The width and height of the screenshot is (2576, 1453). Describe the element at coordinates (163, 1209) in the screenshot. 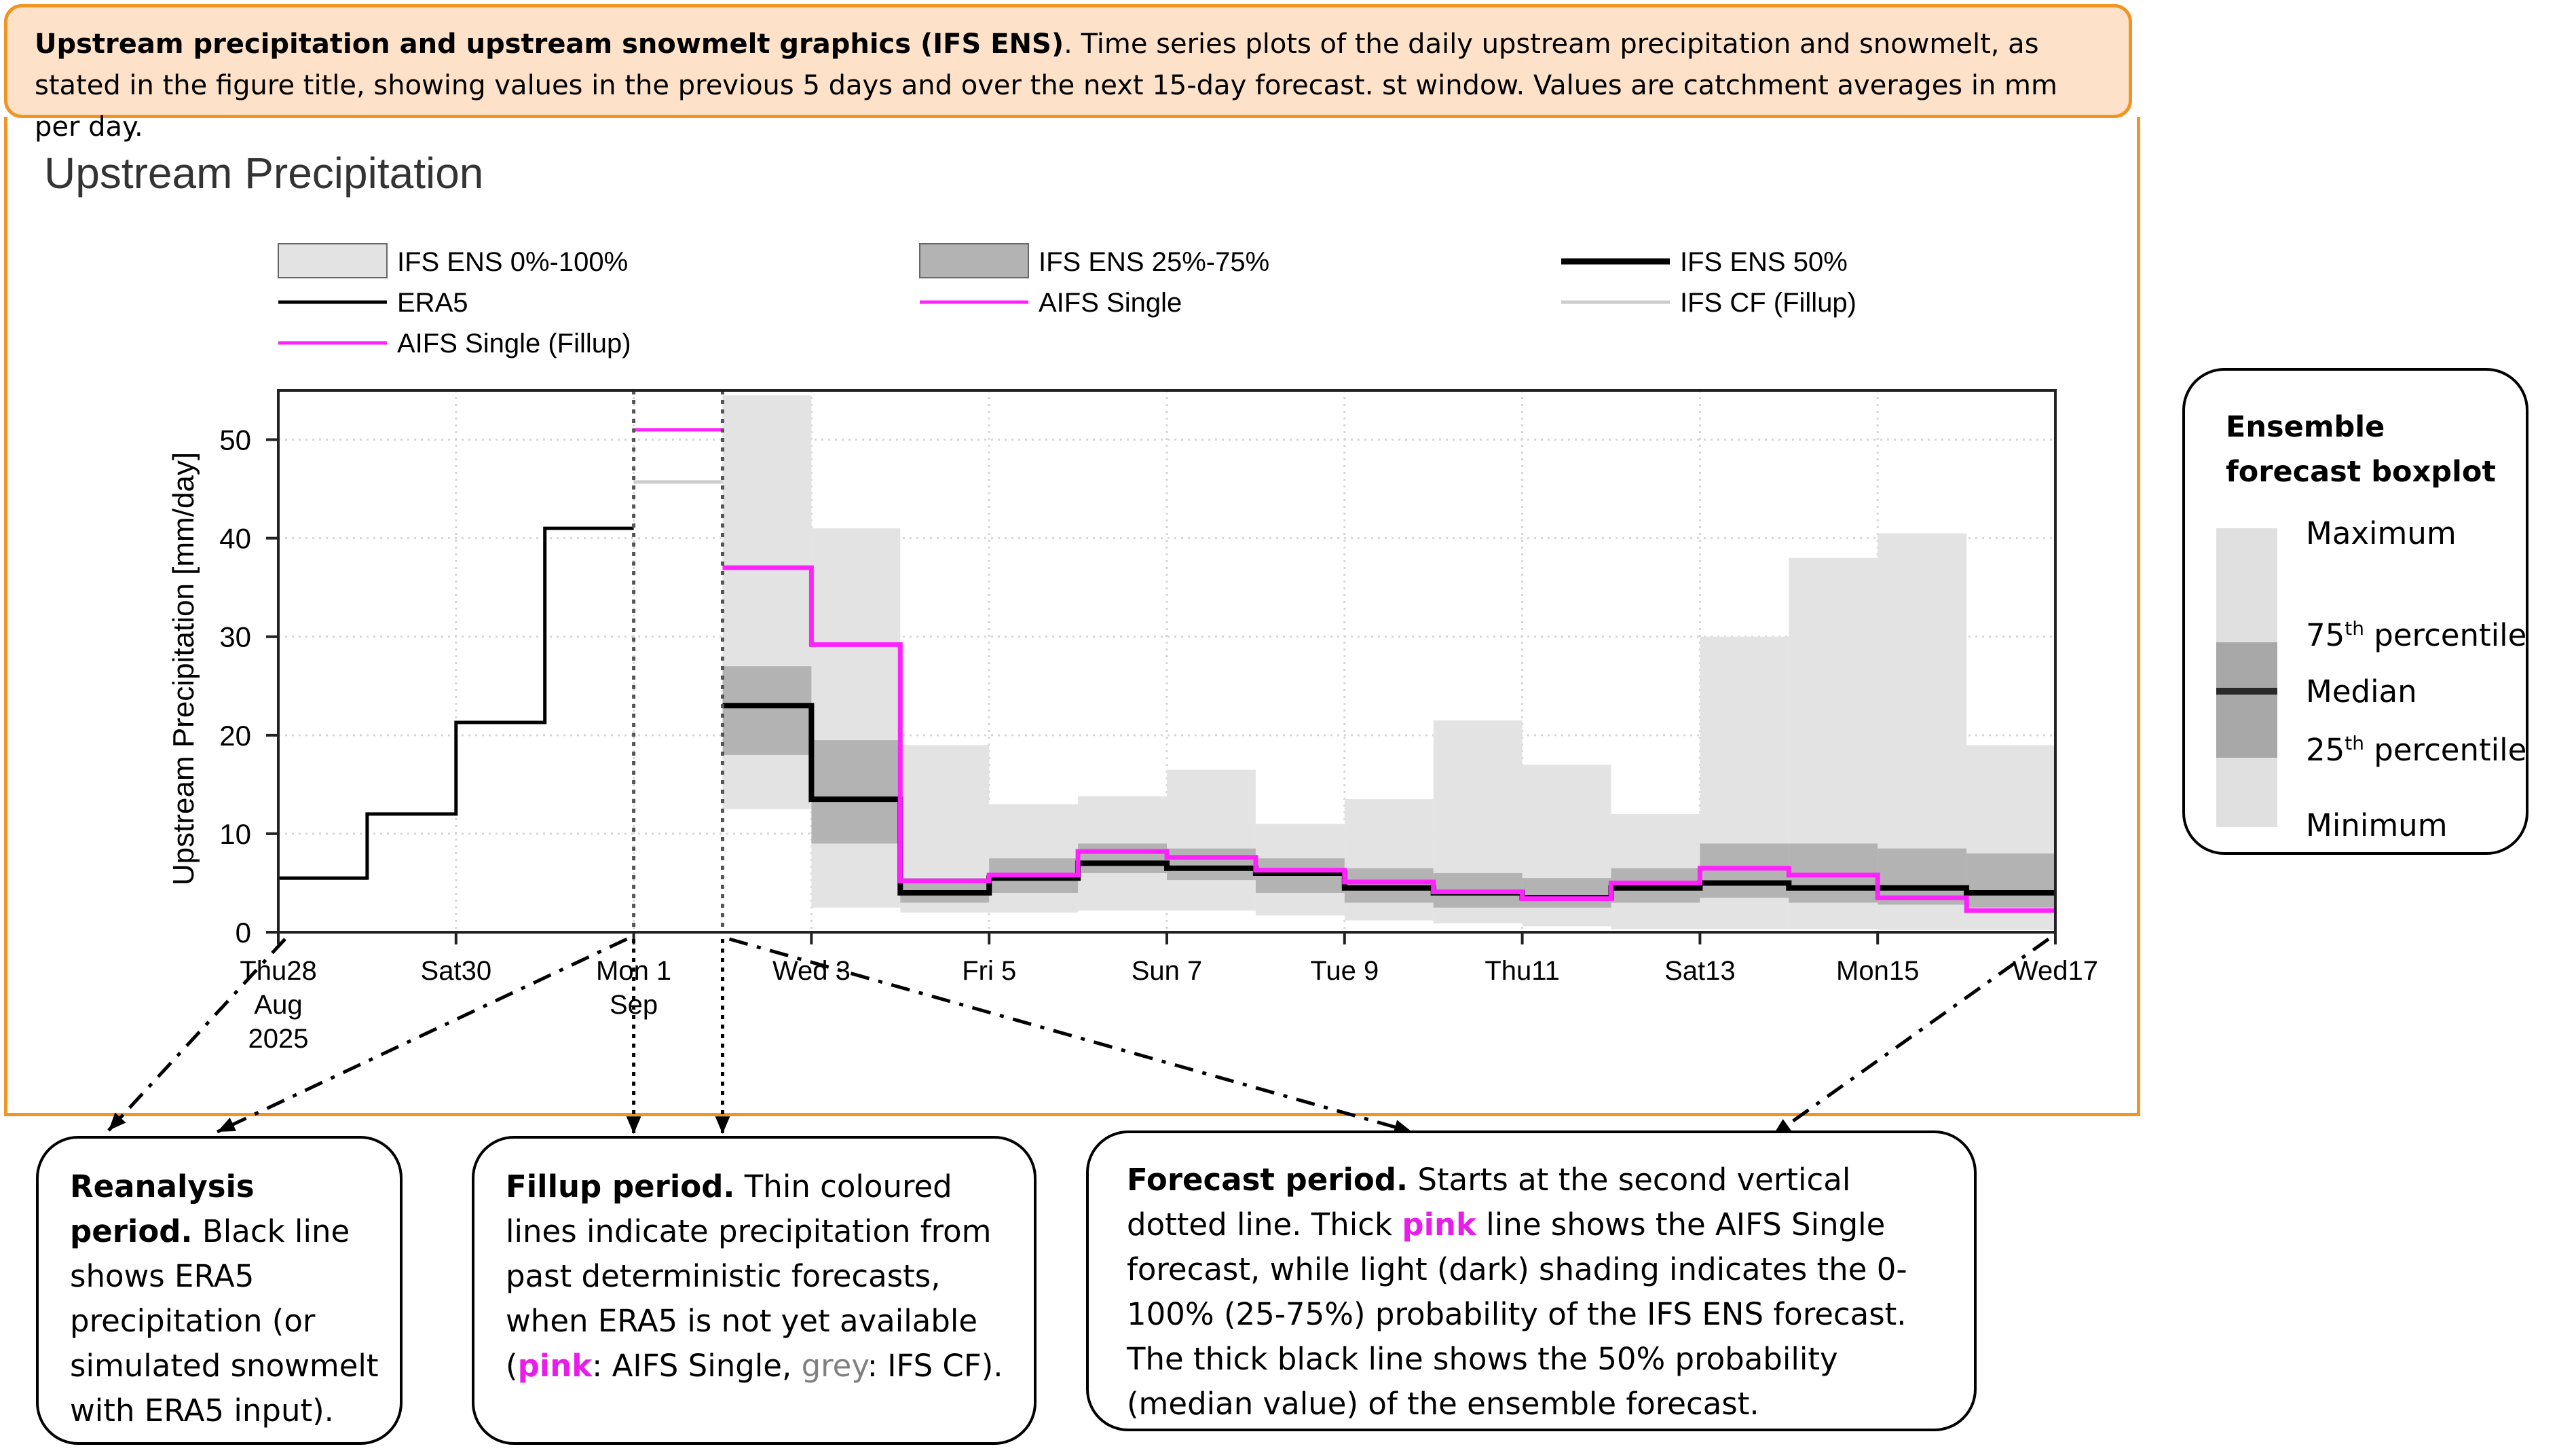

I see `callout-reanalysis-title: Reanalysis period.` at that location.